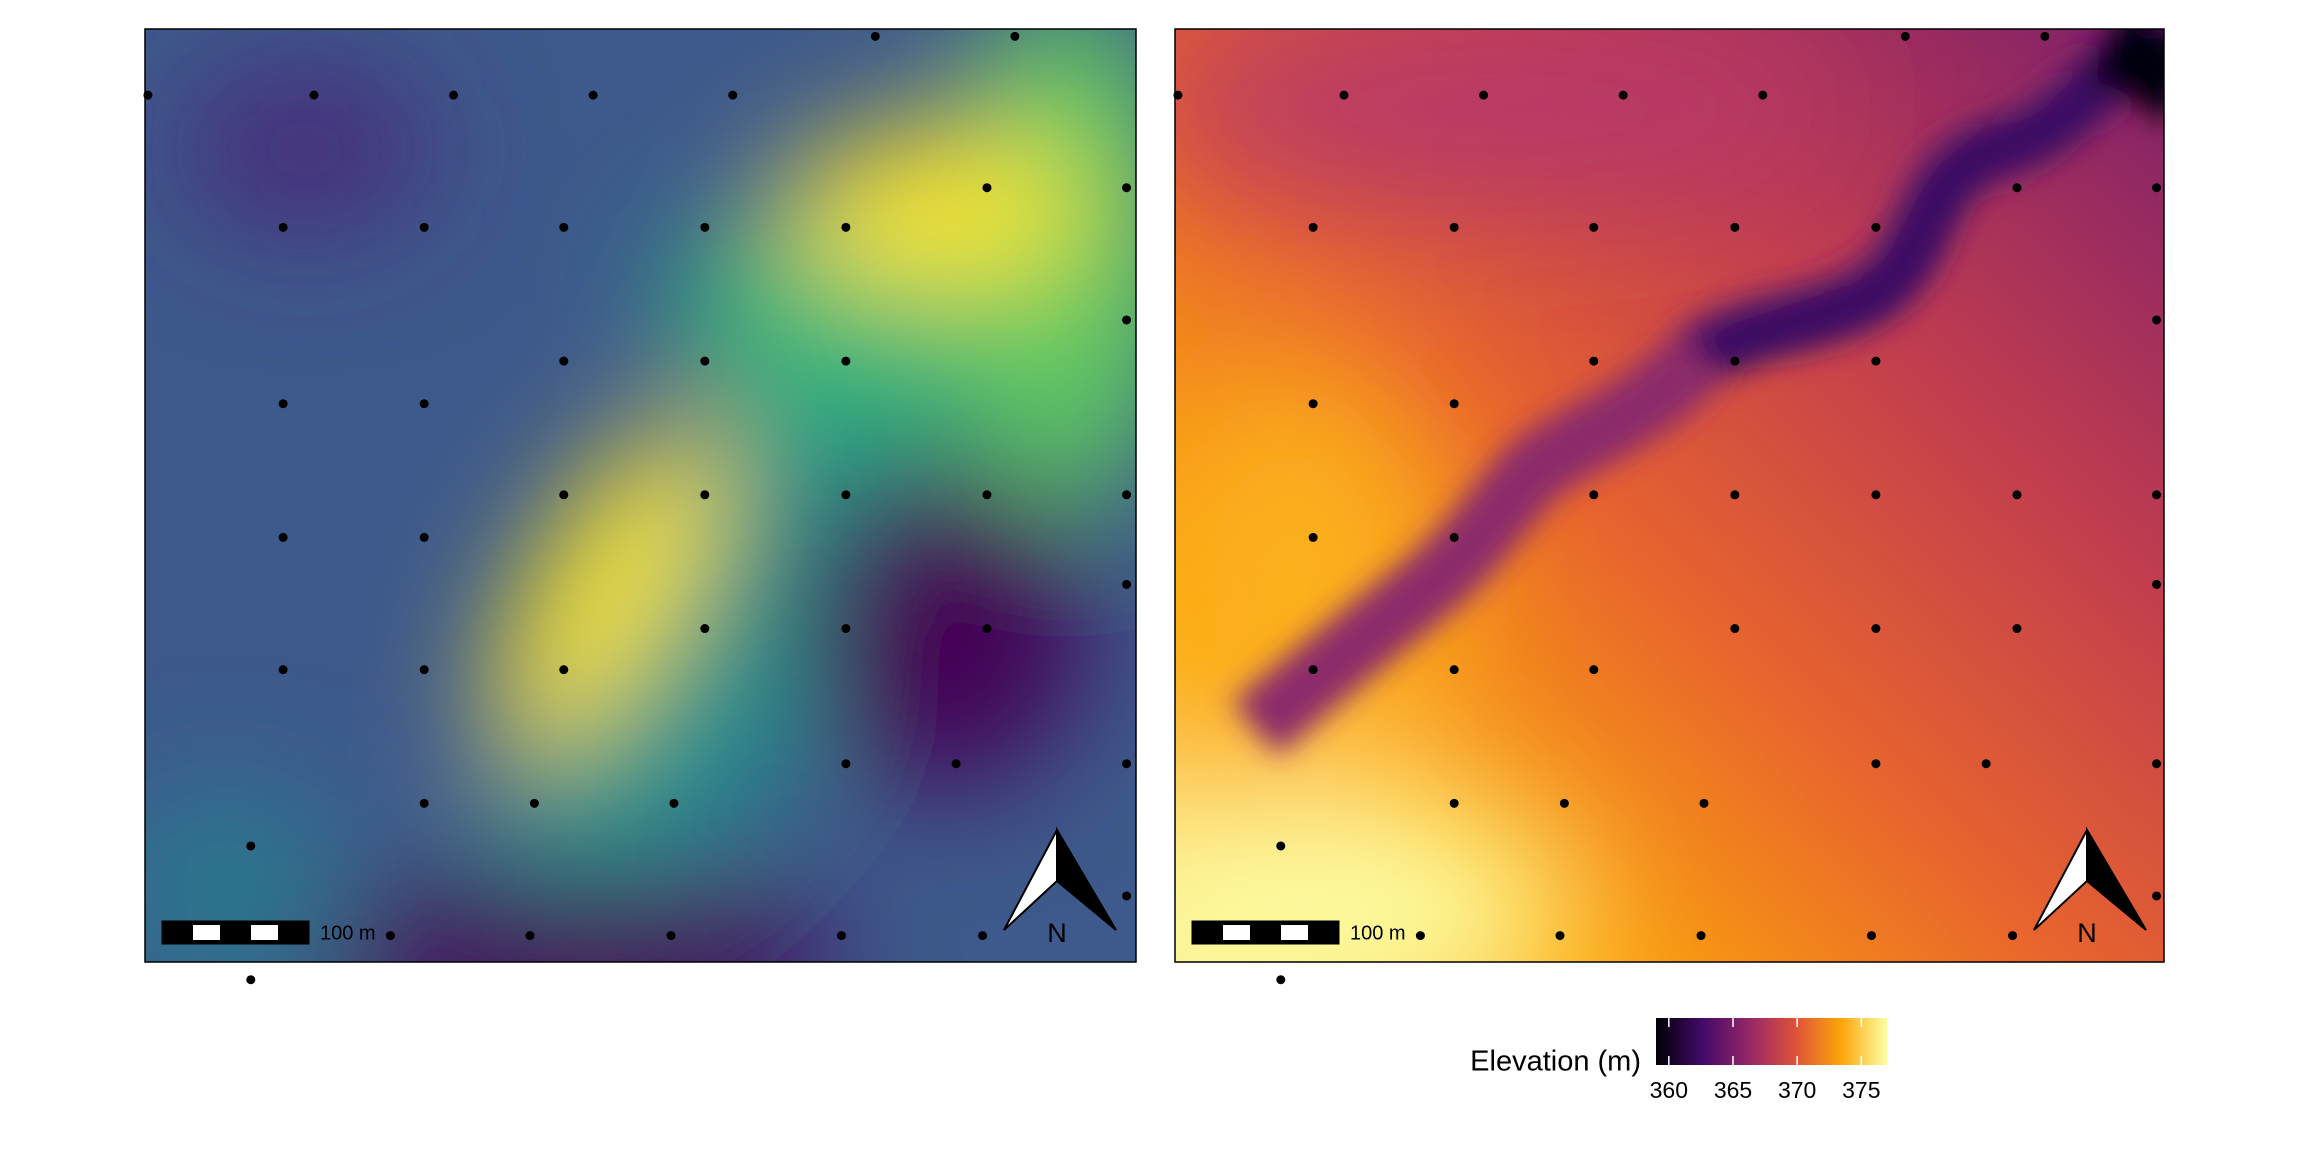 The width and height of the screenshot is (2304, 1152). I want to click on colorbar-tick-label: 375, so click(1861, 1090).